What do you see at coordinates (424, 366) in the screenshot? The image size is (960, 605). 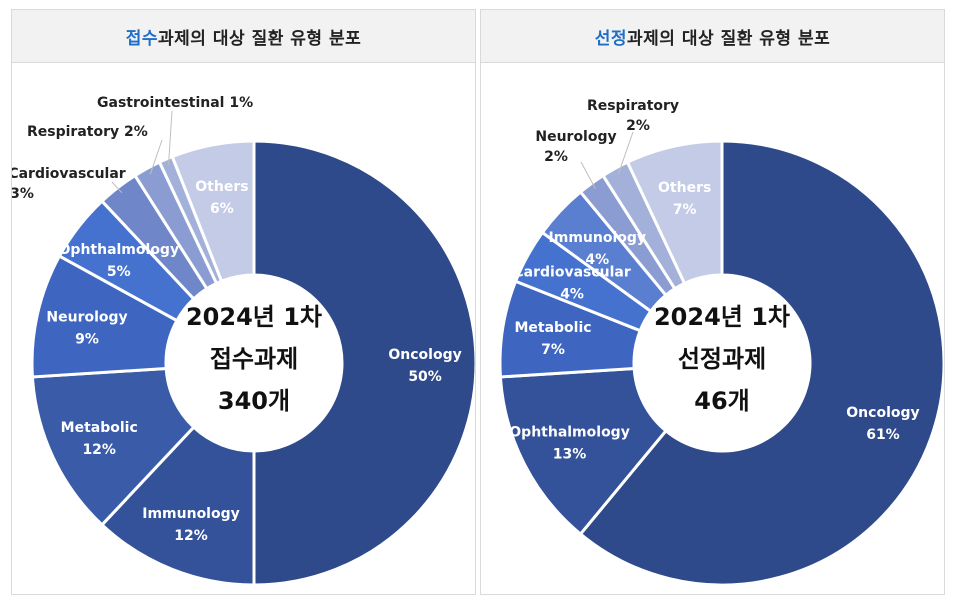 I see `slice-label-oncology: Oncology 50%` at bounding box center [424, 366].